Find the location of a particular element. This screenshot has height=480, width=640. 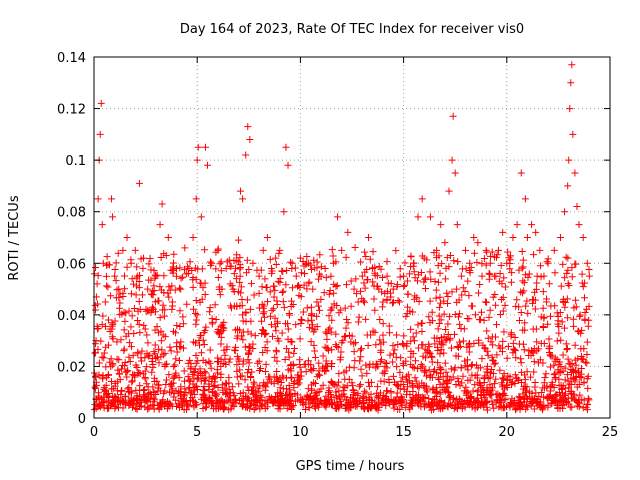

y-axis-label: ROTI / TECUs is located at coordinates (14, 237).